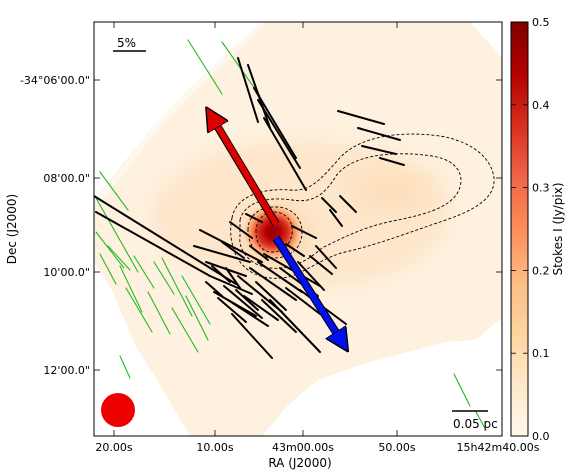 This screenshot has height=473, width=582. I want to click on arrow-blue-fill, so click(307, 289).